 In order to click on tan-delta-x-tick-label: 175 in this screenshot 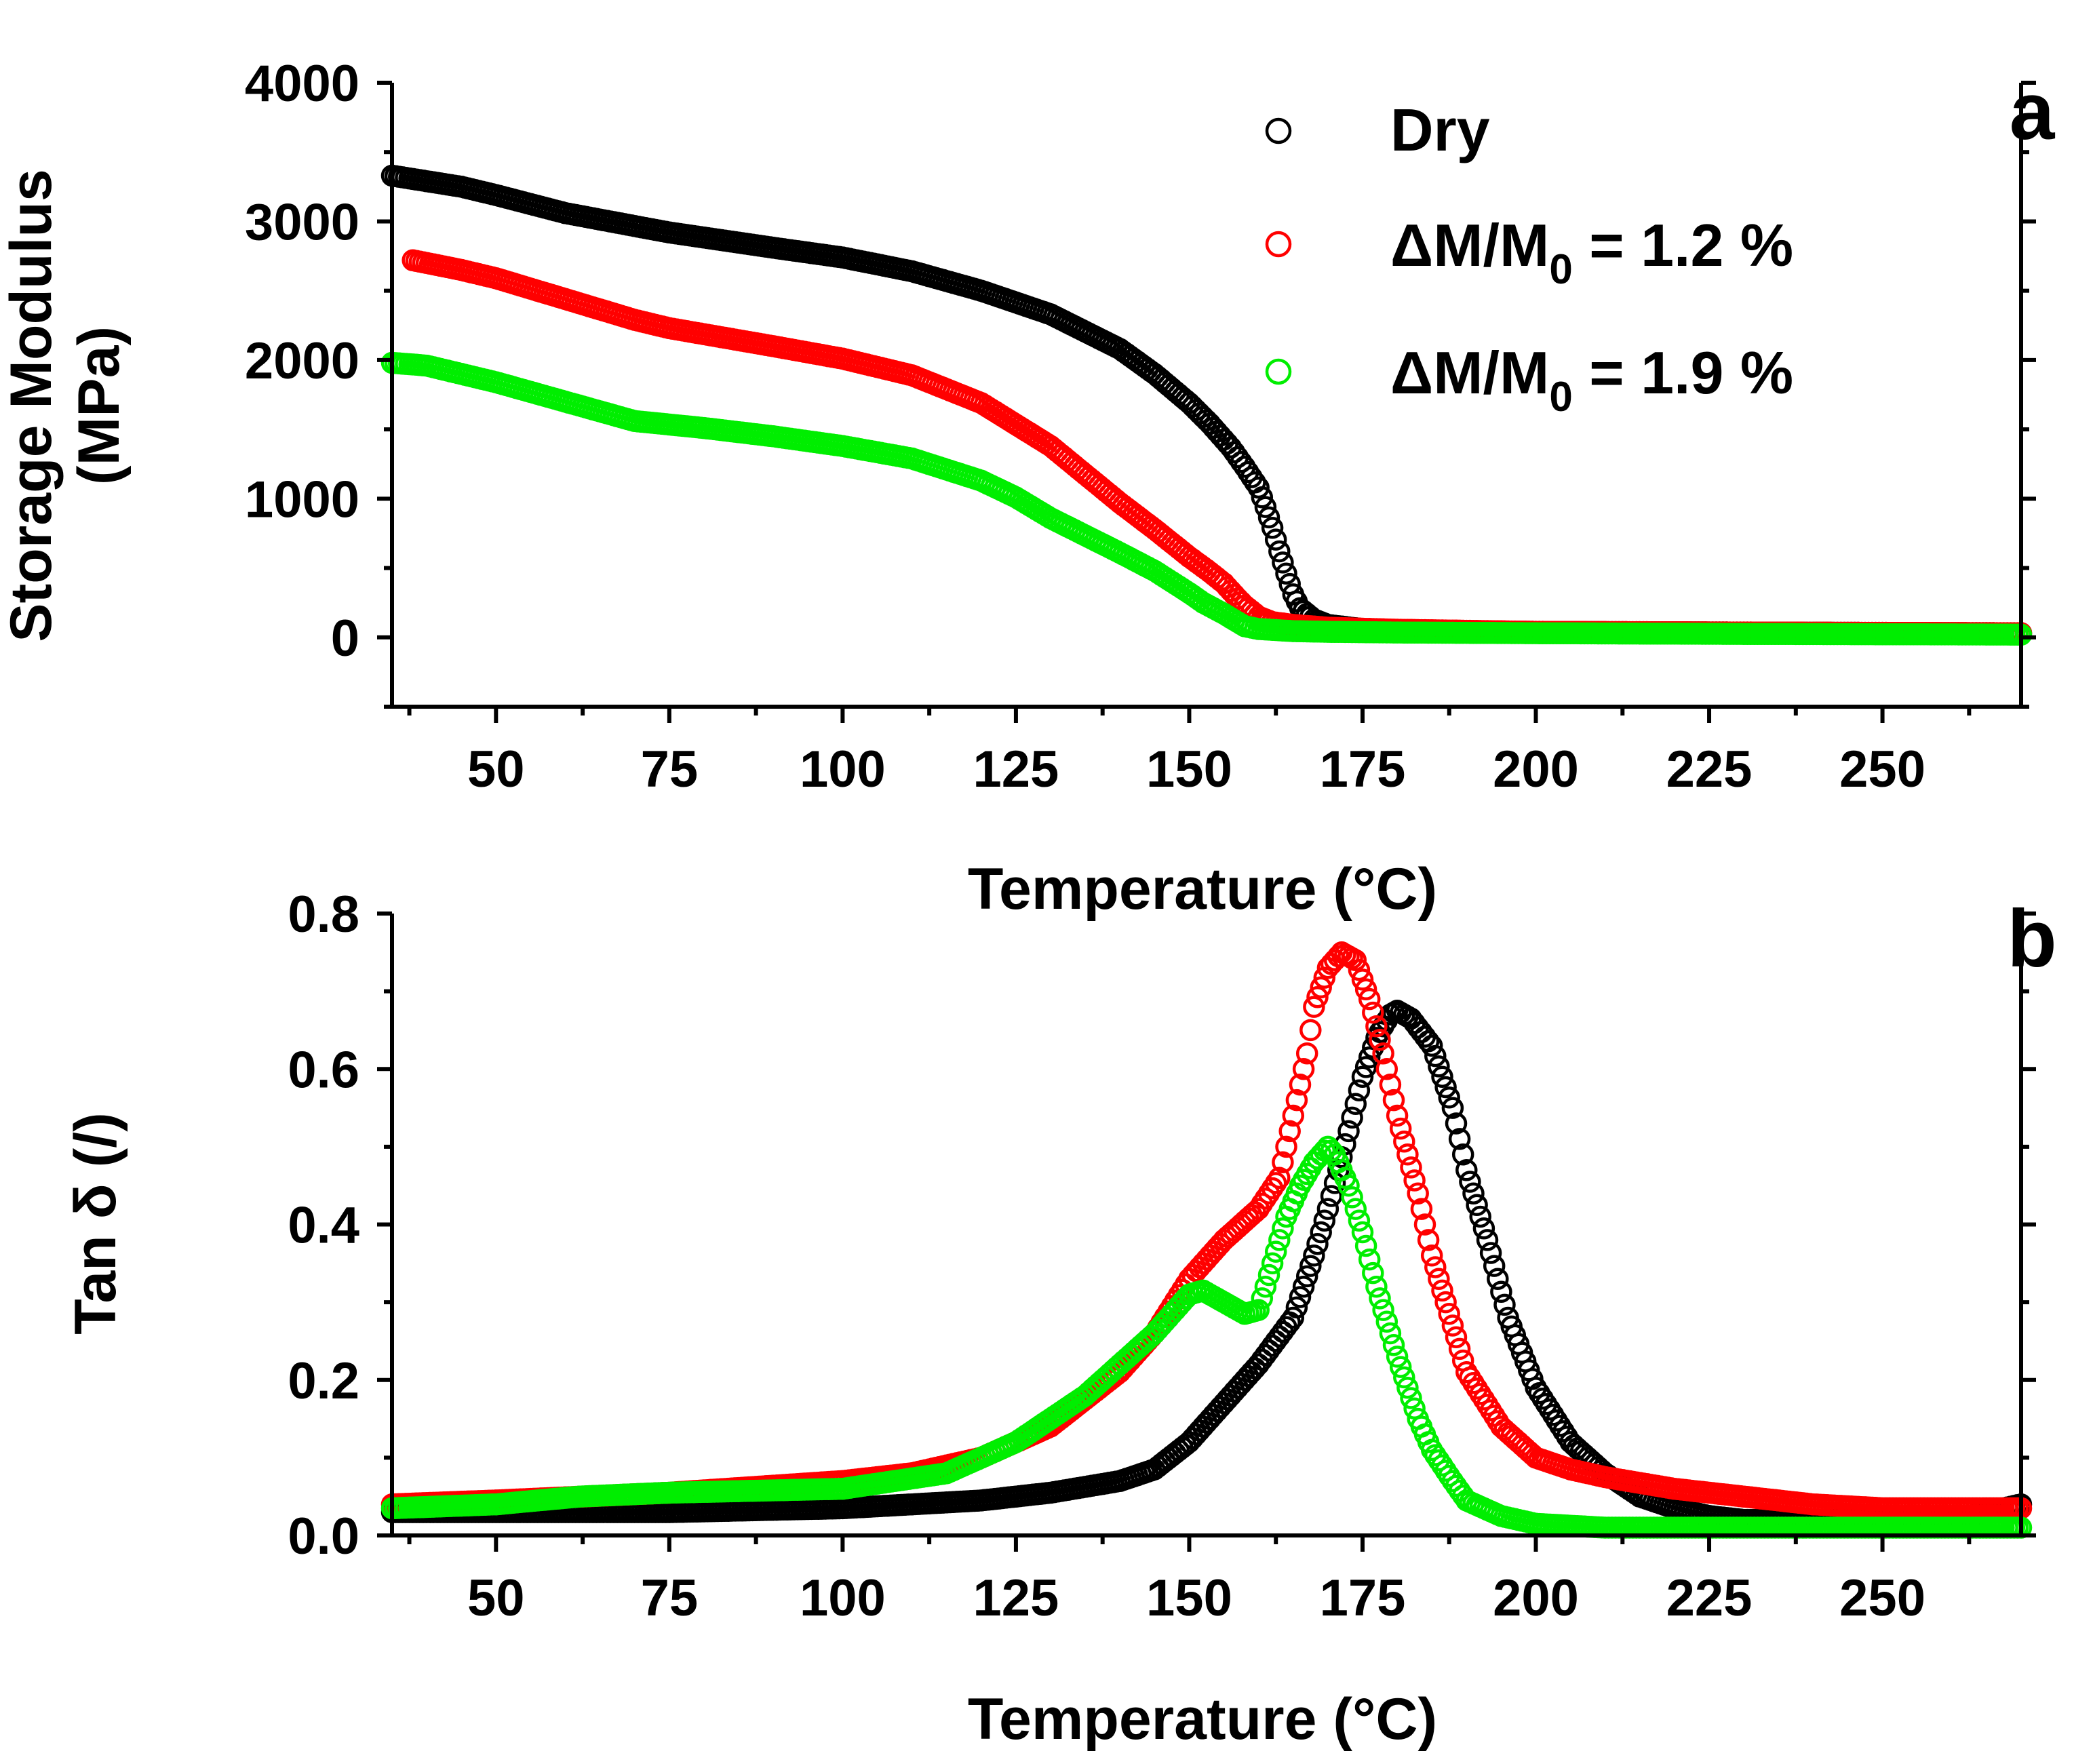, I will do `click(1363, 1598)`.